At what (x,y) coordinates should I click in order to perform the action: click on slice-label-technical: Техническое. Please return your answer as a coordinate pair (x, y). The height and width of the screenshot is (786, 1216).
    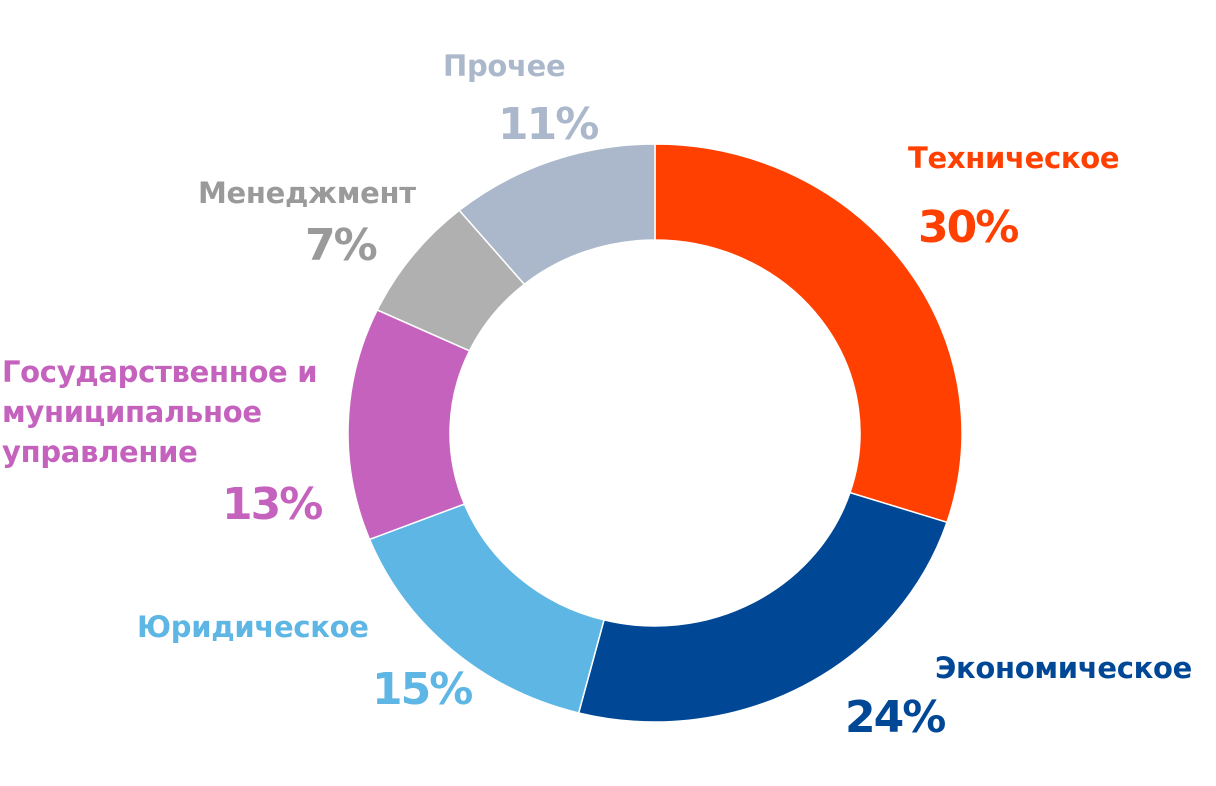
    Looking at the image, I should click on (1014, 158).